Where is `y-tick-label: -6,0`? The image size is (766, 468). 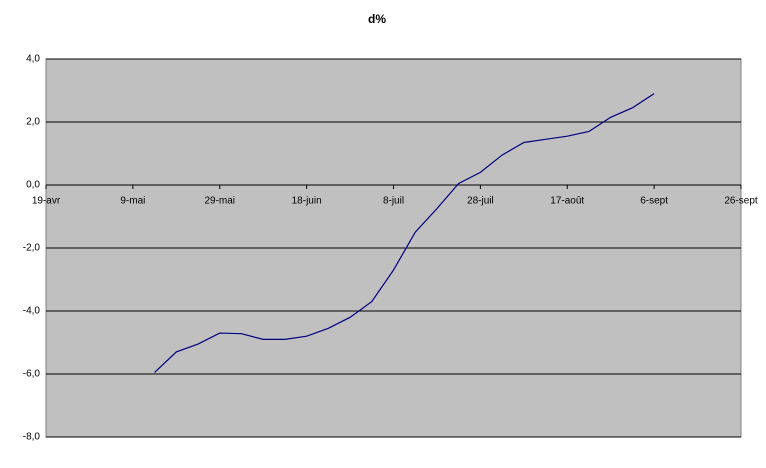
y-tick-label: -6,0 is located at coordinates (32, 374).